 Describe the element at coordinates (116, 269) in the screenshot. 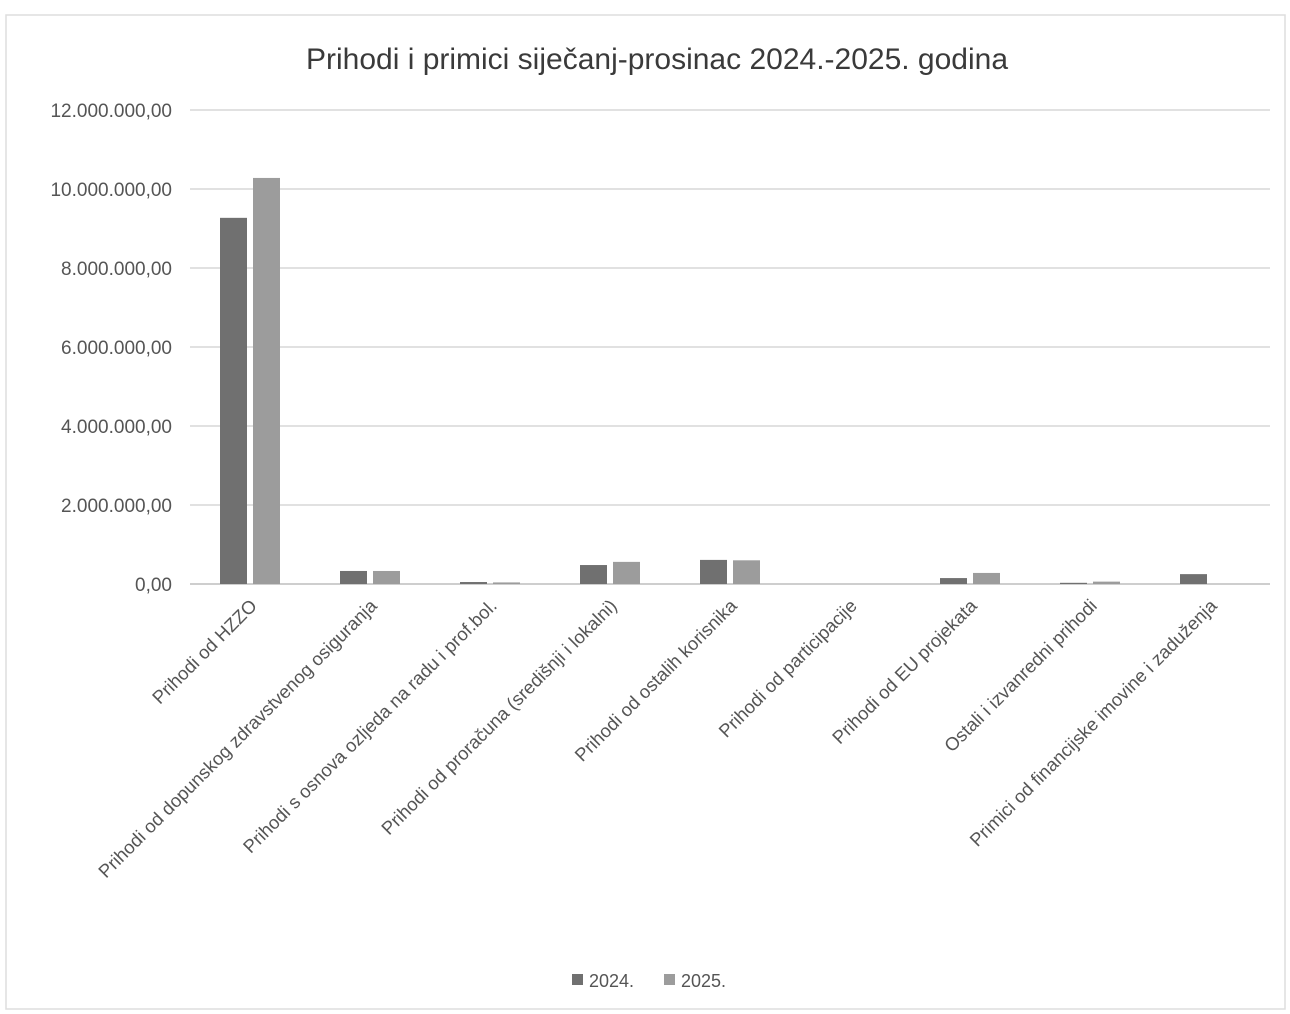

I see `y-tick-label: 8.000.000,00` at that location.